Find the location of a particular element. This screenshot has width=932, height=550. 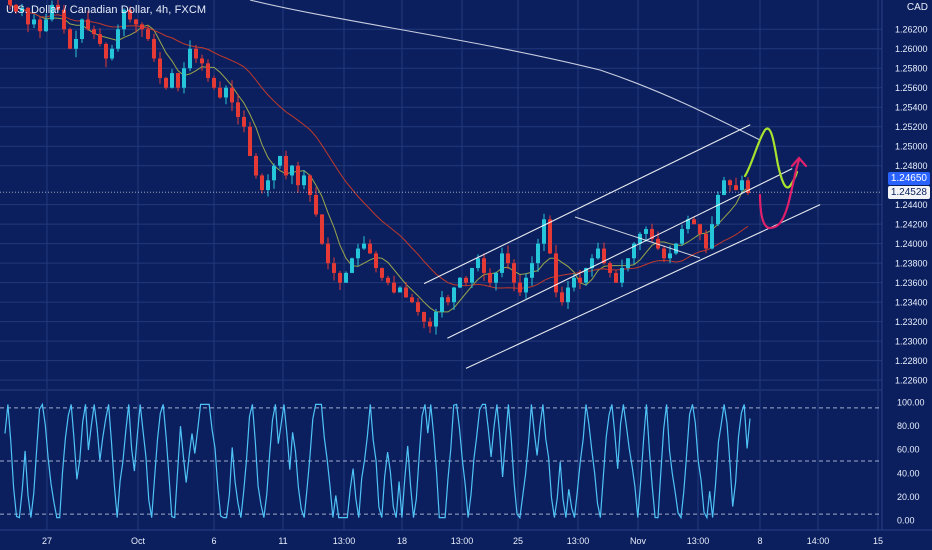

oscillator-axis-label: 60.00 is located at coordinates (908, 450).